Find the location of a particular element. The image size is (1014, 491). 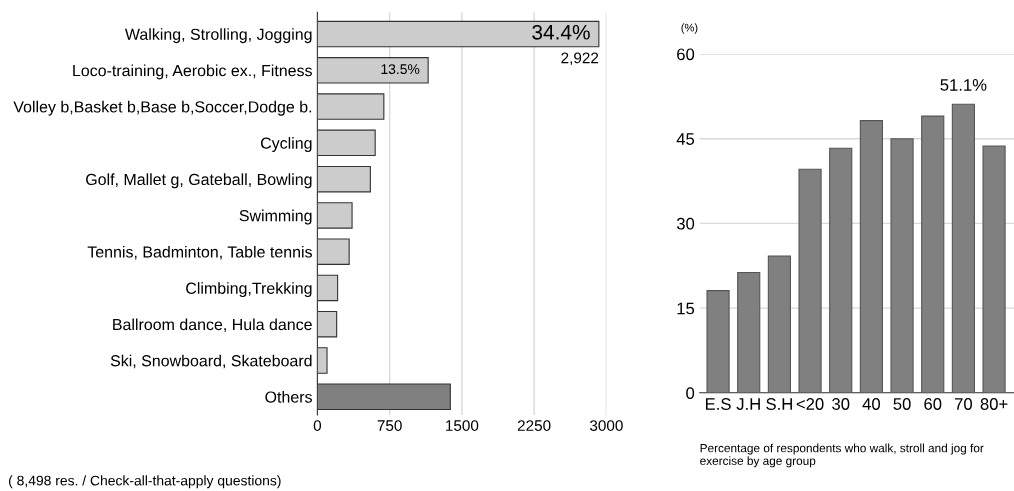

x-tick-label: J.H is located at coordinates (748, 404).